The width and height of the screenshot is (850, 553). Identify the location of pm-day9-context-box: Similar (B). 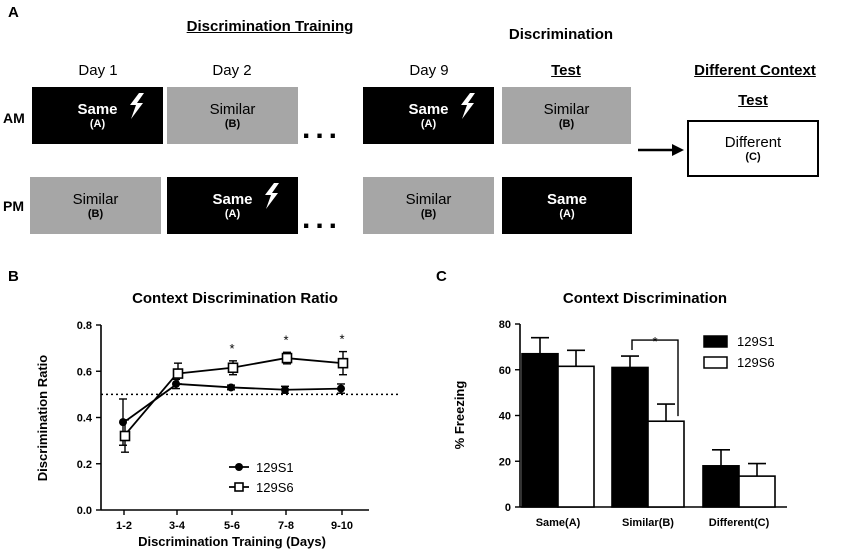
(428, 205).